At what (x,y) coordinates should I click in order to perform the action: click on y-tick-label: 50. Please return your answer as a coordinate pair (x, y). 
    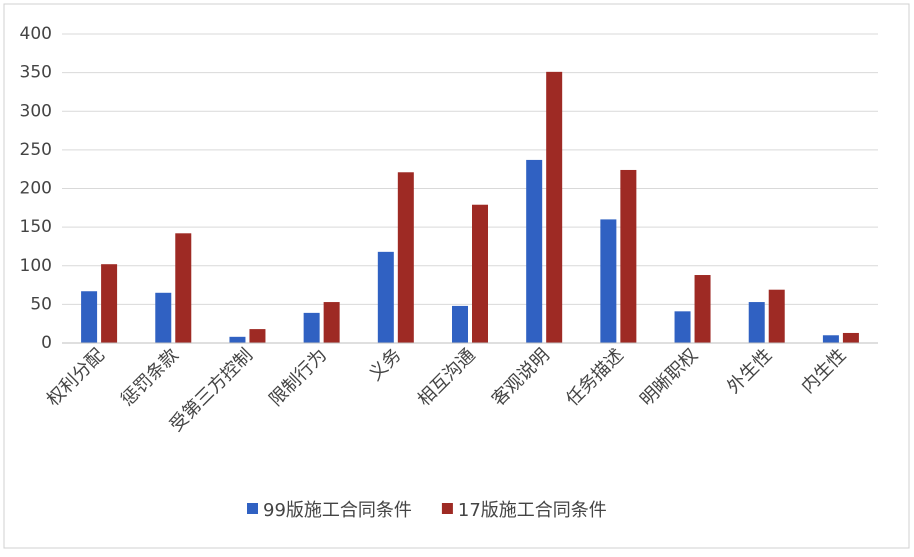
    Looking at the image, I should click on (41, 304).